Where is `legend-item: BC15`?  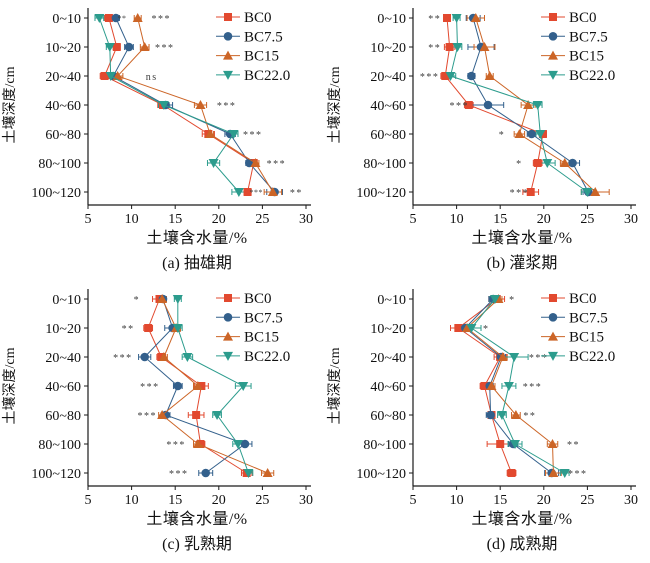 legend-item: BC15 is located at coordinates (247, 57).